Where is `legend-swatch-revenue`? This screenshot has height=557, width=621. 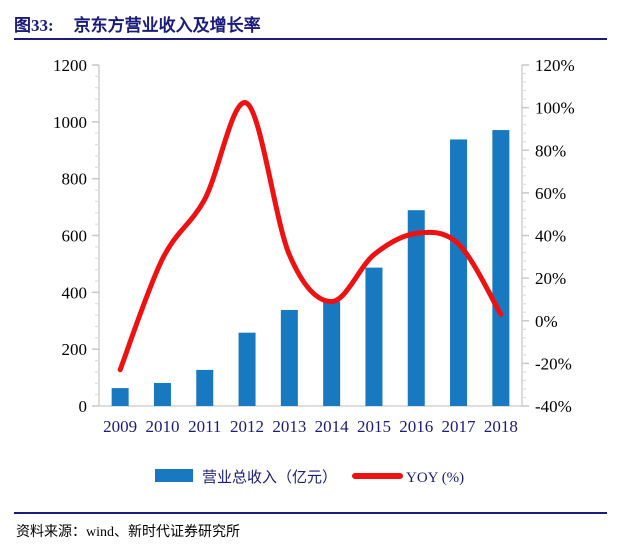
legend-swatch-revenue is located at coordinates (174, 475).